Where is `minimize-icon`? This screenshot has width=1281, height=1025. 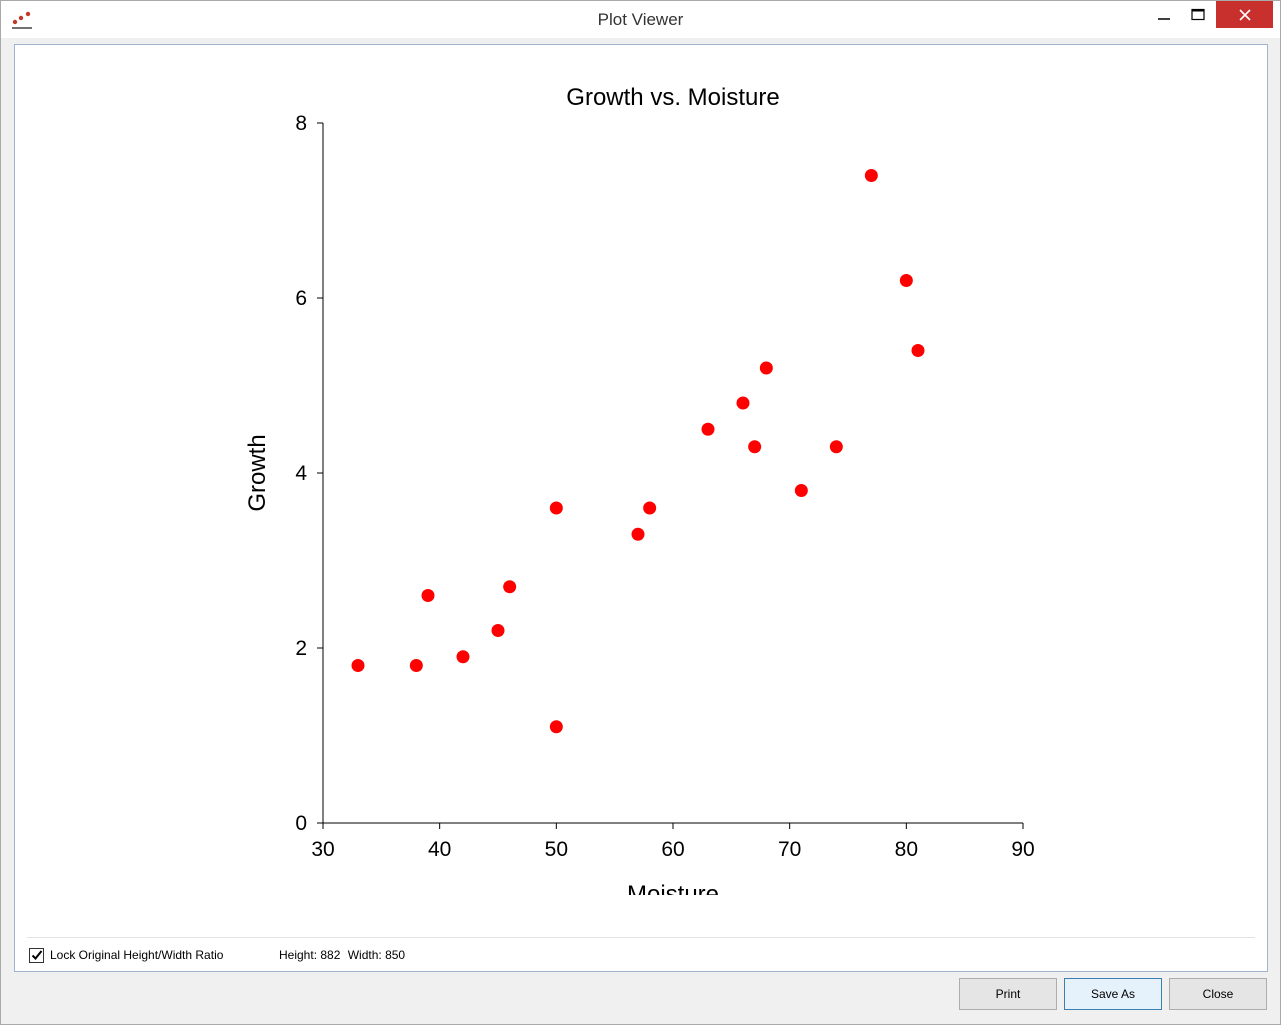 minimize-icon is located at coordinates (1164, 18).